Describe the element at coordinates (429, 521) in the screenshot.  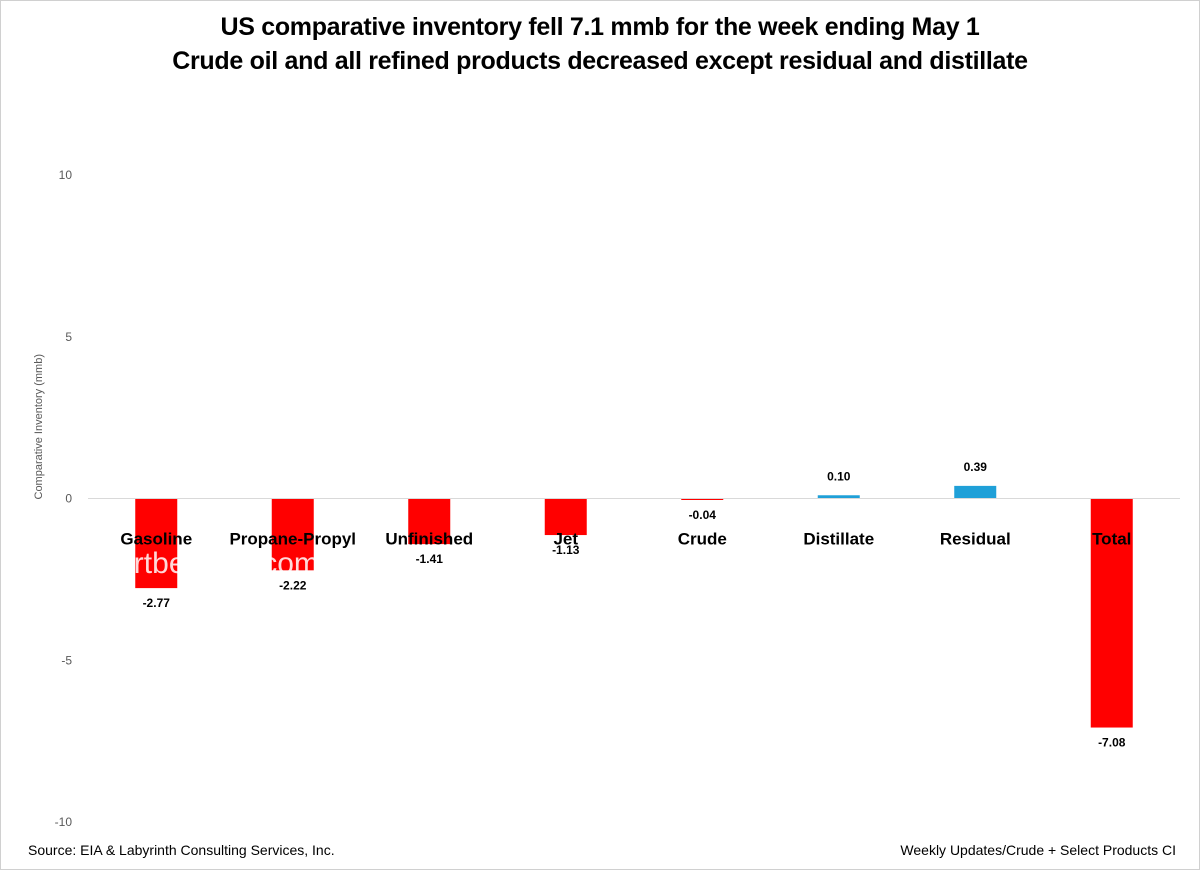
I see `bar-unfinished` at that location.